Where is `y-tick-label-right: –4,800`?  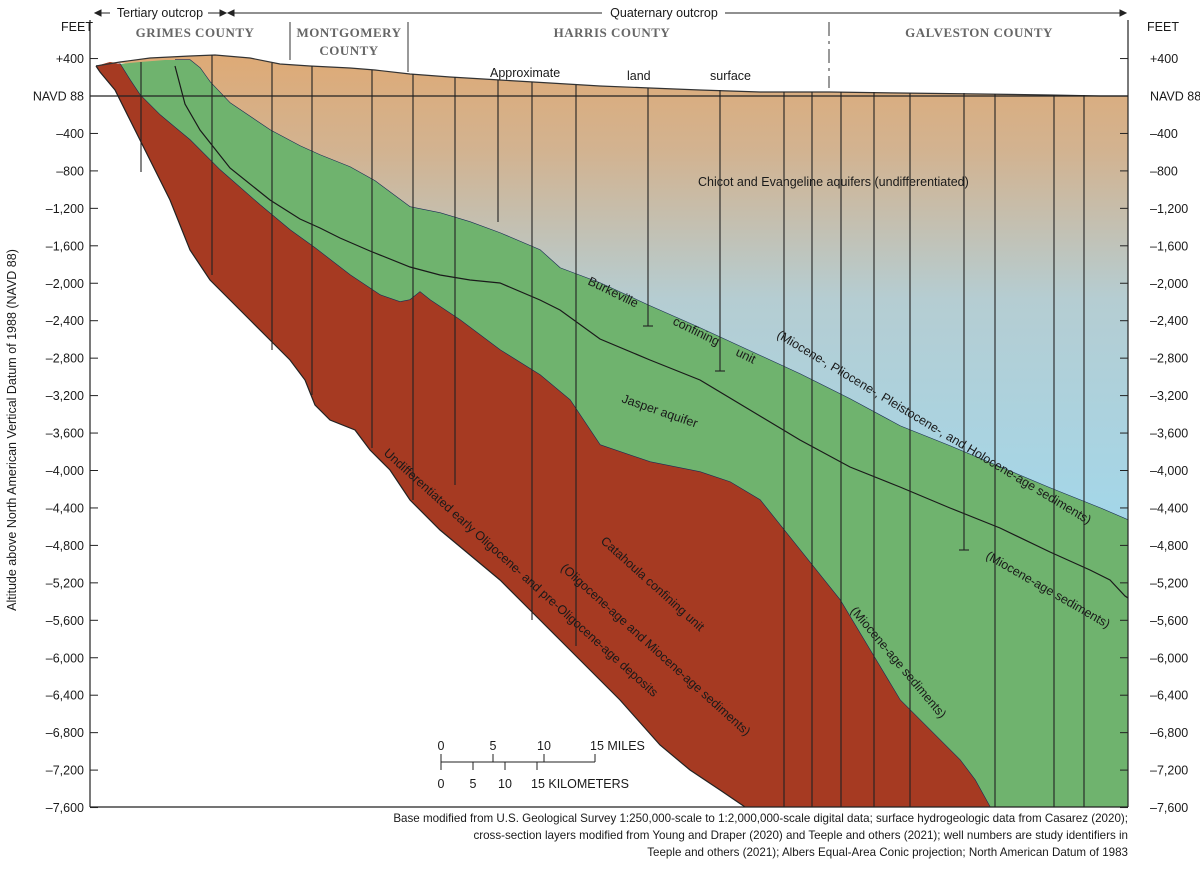 y-tick-label-right: –4,800 is located at coordinates (1169, 546).